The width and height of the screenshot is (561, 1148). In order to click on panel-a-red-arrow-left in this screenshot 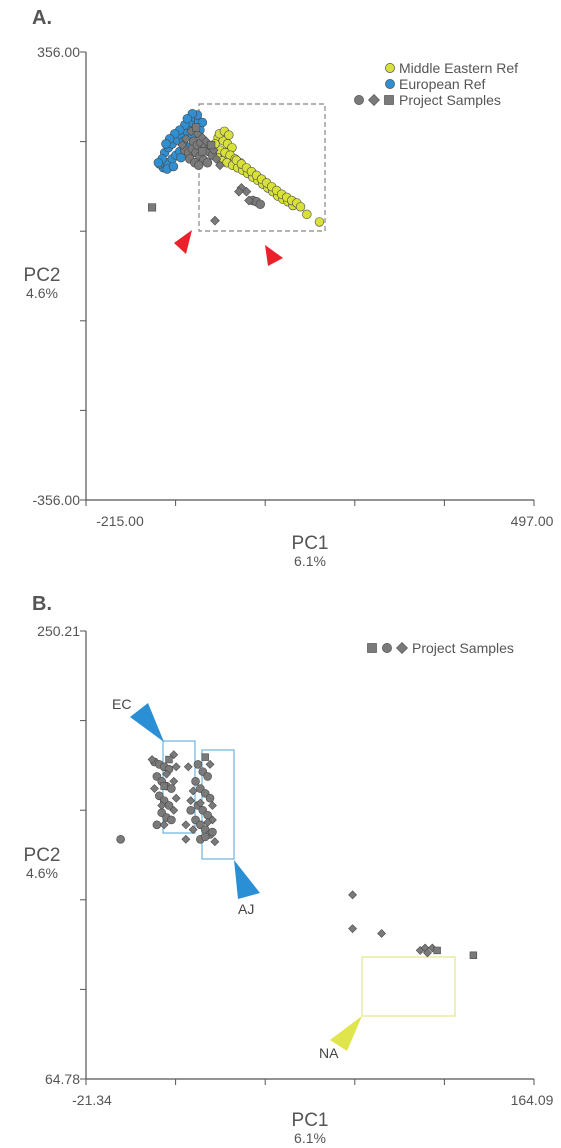, I will do `click(183, 242)`.